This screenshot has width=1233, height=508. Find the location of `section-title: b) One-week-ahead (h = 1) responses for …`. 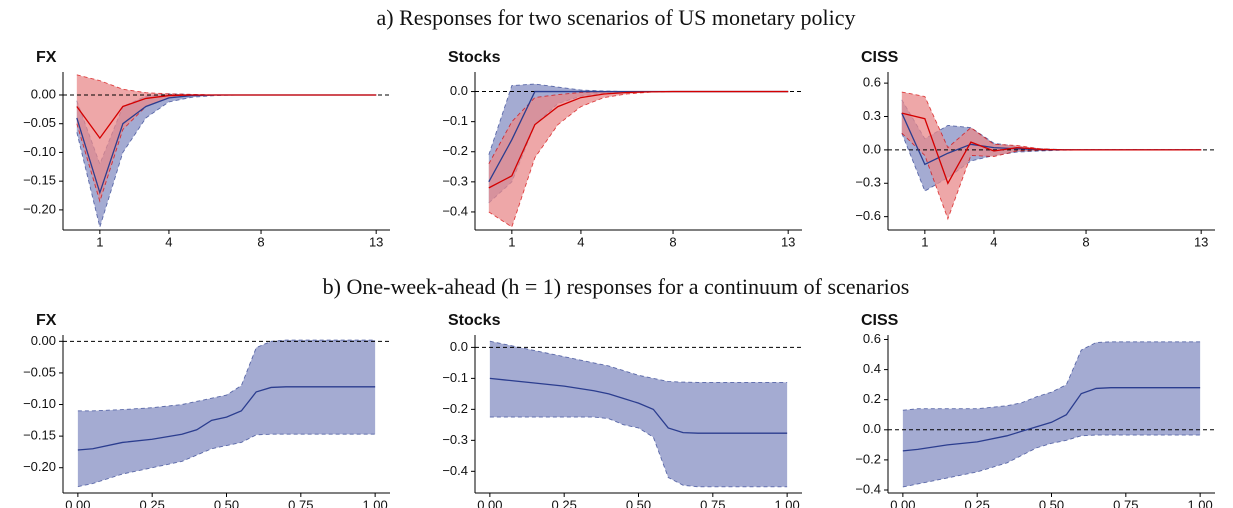

section-title: b) One-week-ahead (h = 1) responses for … is located at coordinates (616, 286).